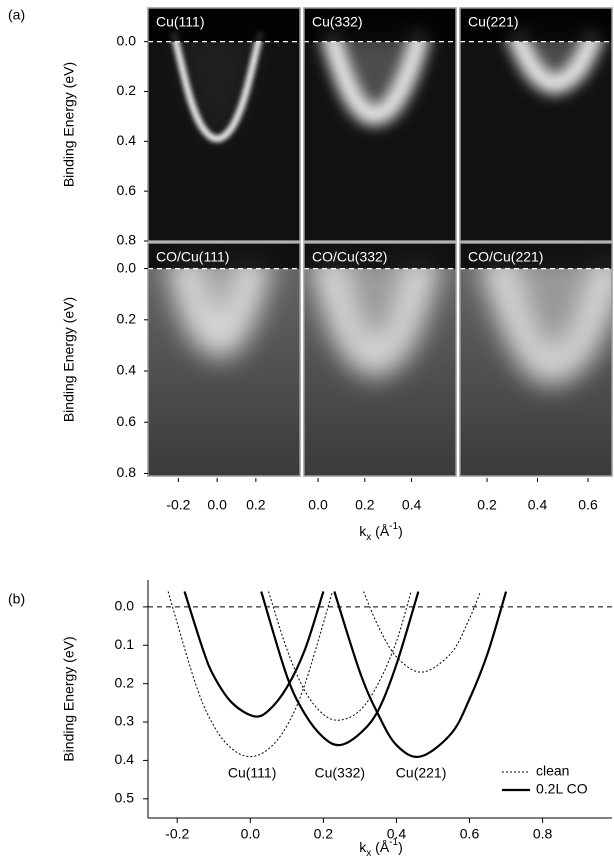 The image size is (614, 860). I want to click on panel-title: Cu(111), so click(180, 22).